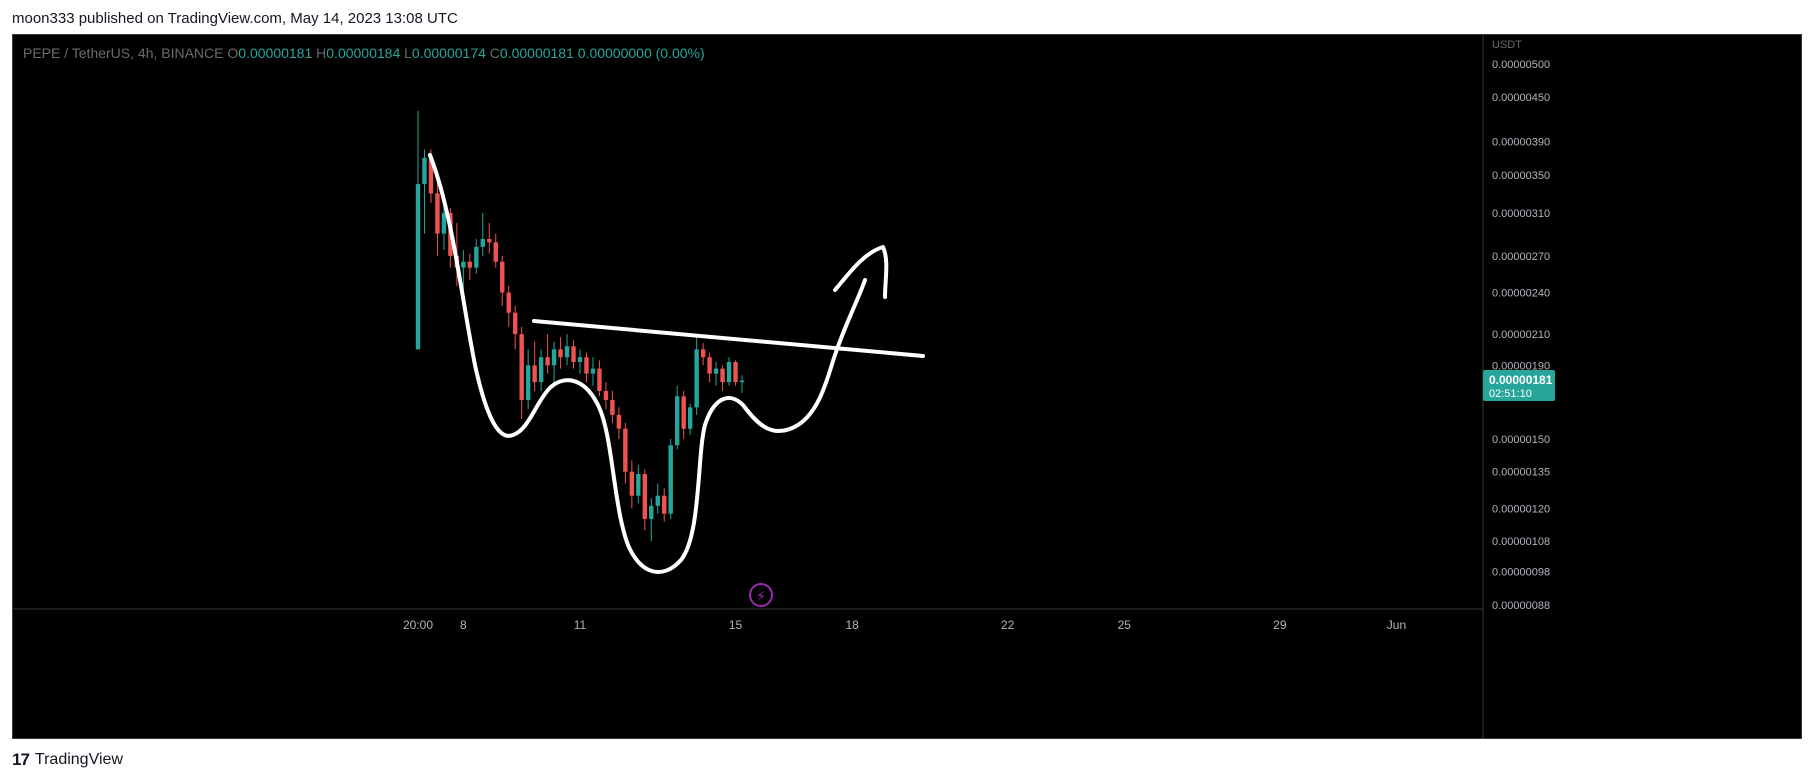 The width and height of the screenshot is (1814, 783). What do you see at coordinates (418, 625) in the screenshot?
I see `time-tick-label: 20:00` at bounding box center [418, 625].